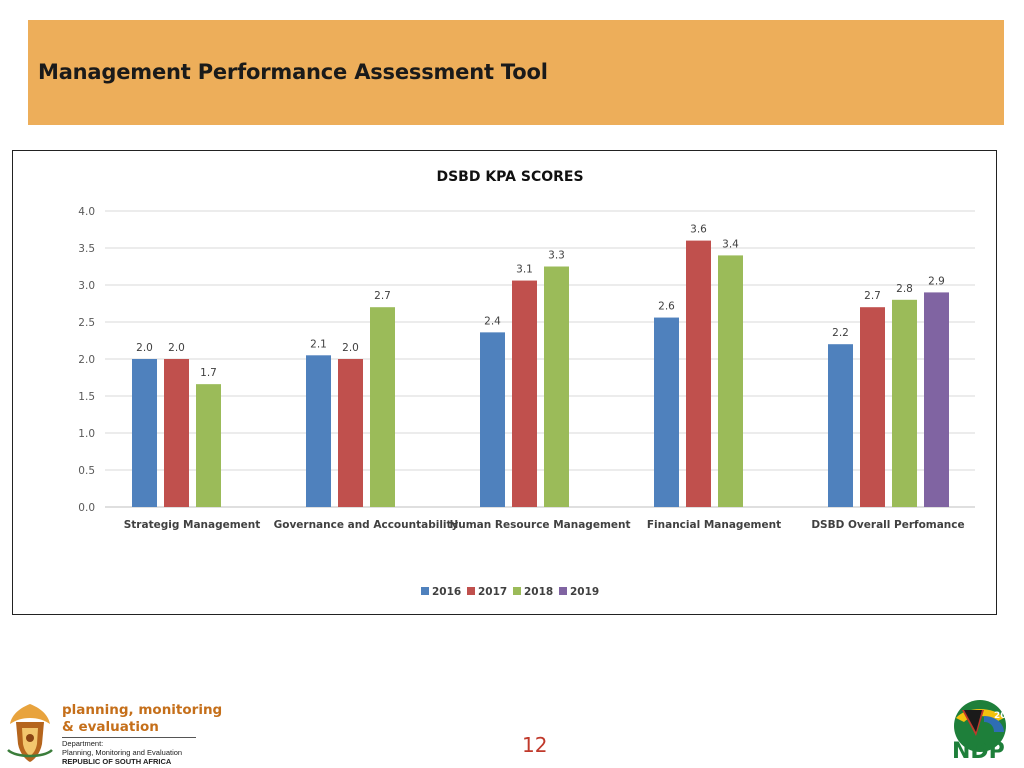 The width and height of the screenshot is (1024, 768). I want to click on data-label: 2.6, so click(666, 307).